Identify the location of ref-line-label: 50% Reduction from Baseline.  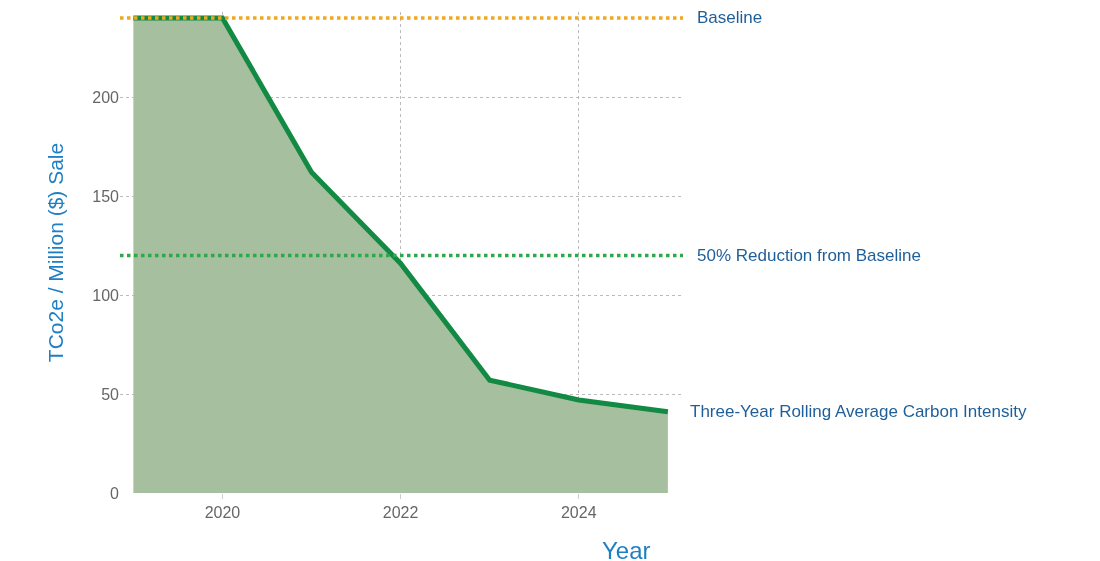
(809, 255).